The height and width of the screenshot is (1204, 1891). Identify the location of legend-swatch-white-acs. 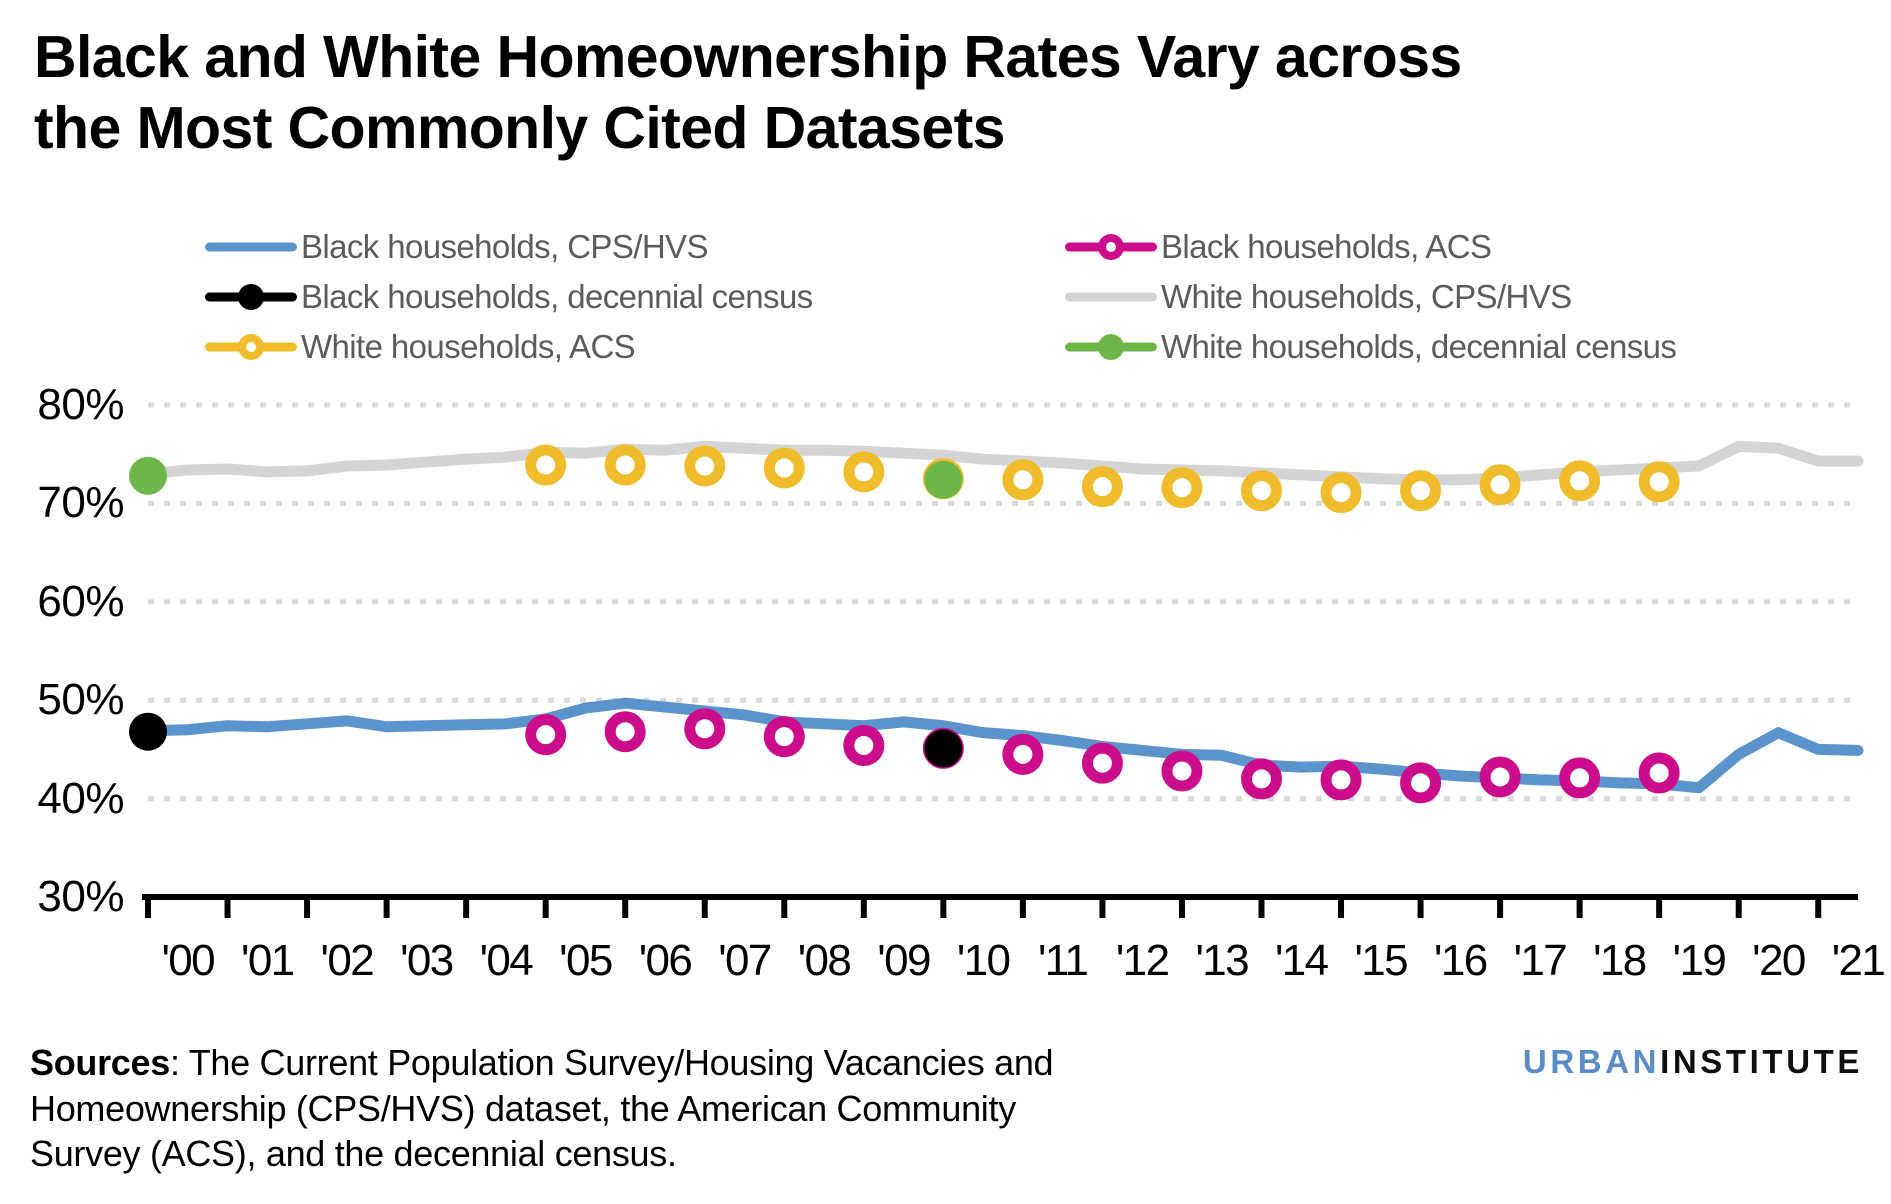
(251, 347).